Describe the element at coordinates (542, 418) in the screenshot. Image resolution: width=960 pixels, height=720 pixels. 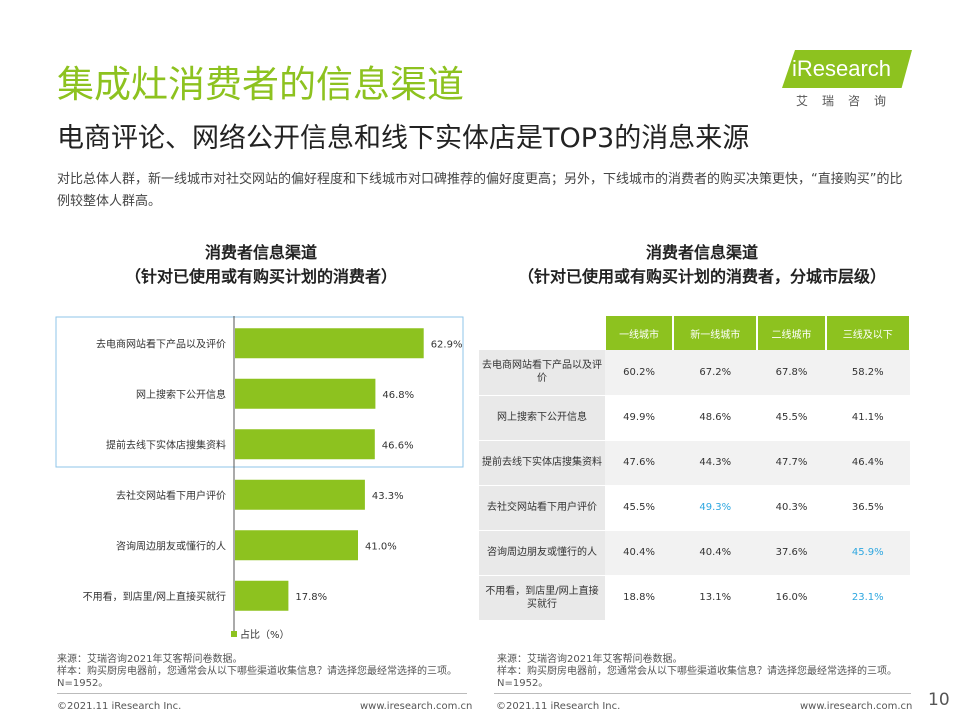
I see `table-row-label: 网上搜索下公开信息` at that location.